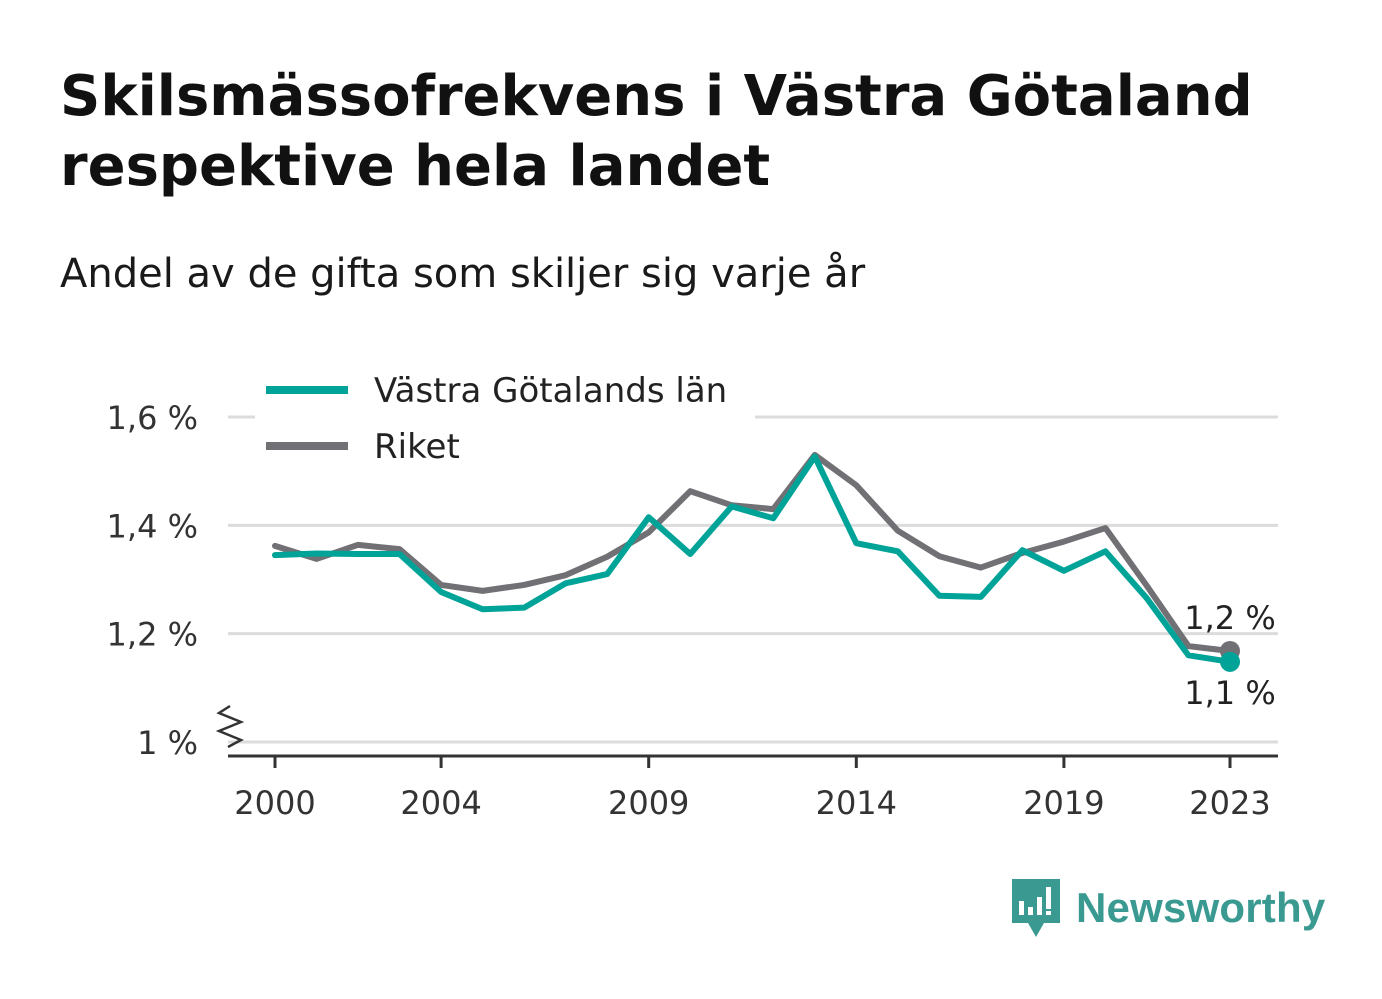 This screenshot has height=999, width=1382. What do you see at coordinates (550, 391) in the screenshot?
I see `legend-label: Västra Götalands län` at bounding box center [550, 391].